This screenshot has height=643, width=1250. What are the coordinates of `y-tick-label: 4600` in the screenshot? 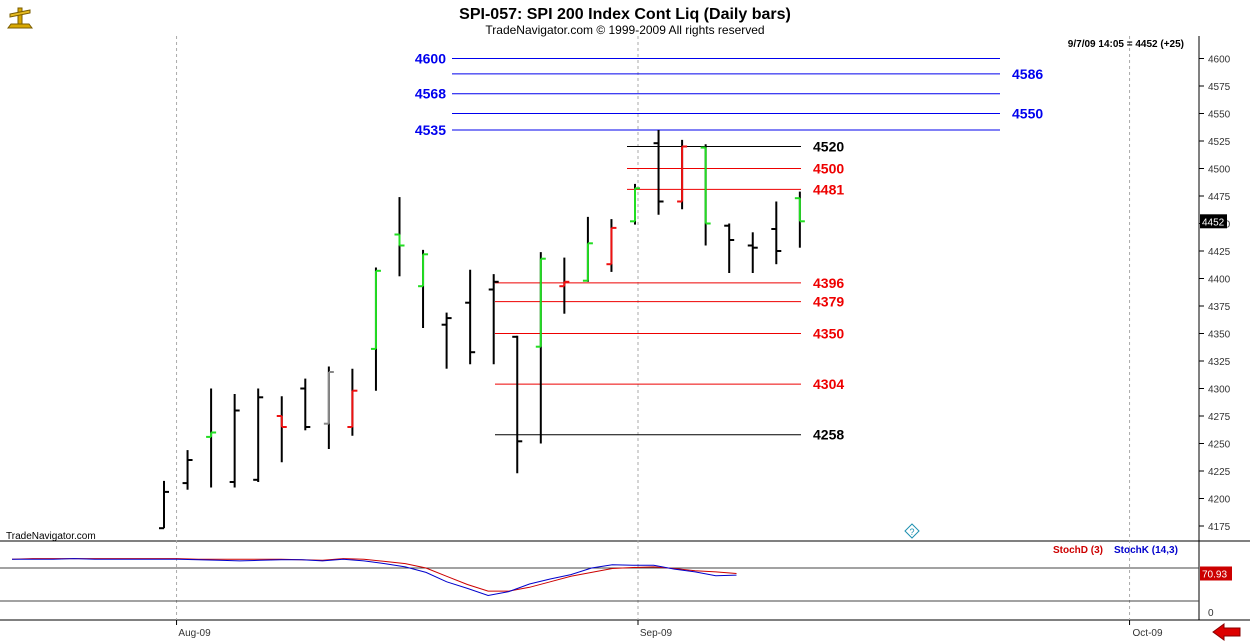 It's located at (1219, 60).